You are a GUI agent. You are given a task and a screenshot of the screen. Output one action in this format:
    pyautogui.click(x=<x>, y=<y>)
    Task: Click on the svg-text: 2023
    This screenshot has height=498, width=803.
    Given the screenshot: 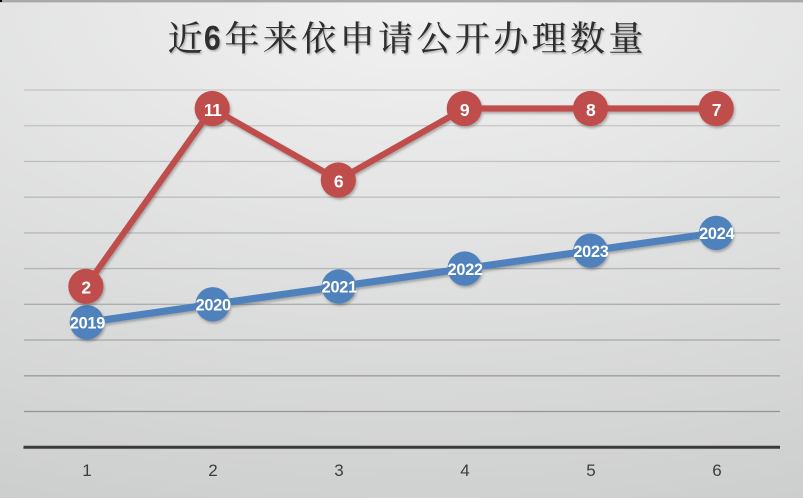 What is the action you would take?
    pyautogui.click(x=590, y=252)
    